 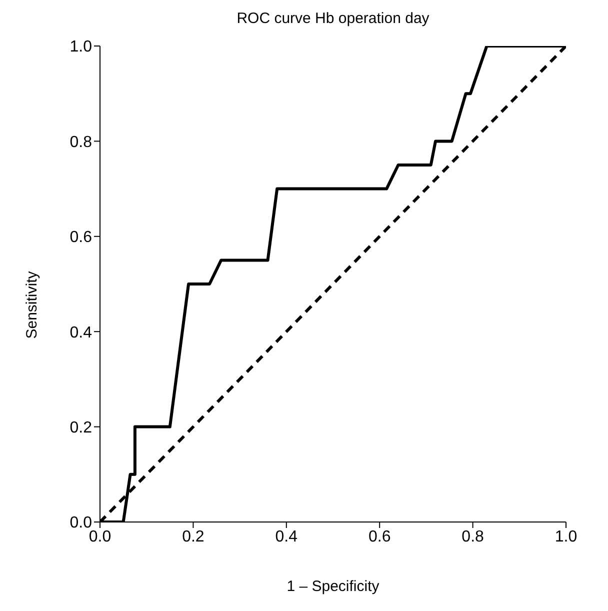 I want to click on x-tick-label: 0.8, so click(x=473, y=537).